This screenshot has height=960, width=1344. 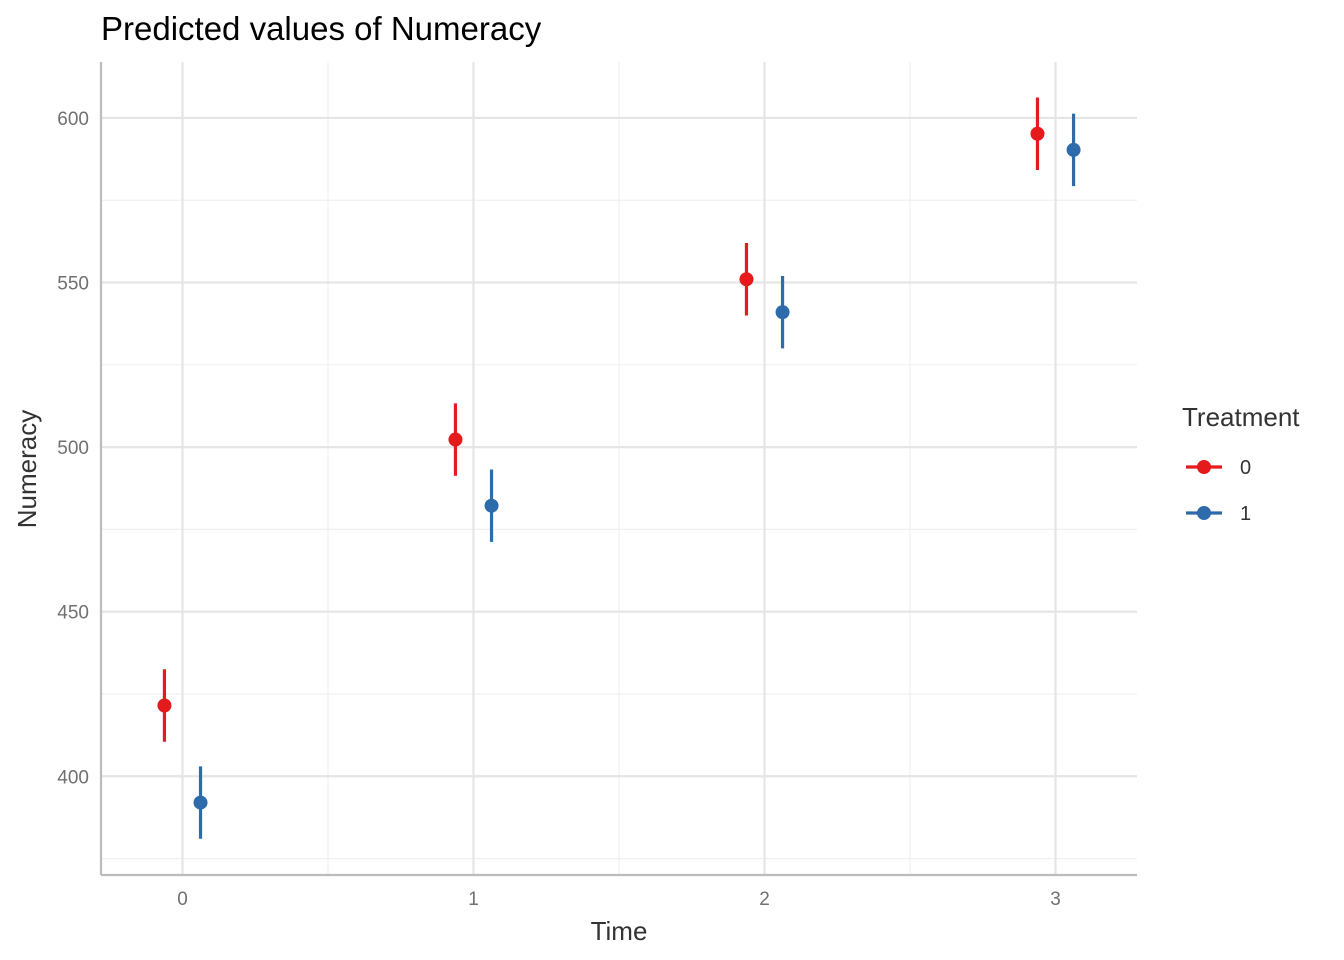 What do you see at coordinates (473, 899) in the screenshot?
I see `x-tick-label: 1` at bounding box center [473, 899].